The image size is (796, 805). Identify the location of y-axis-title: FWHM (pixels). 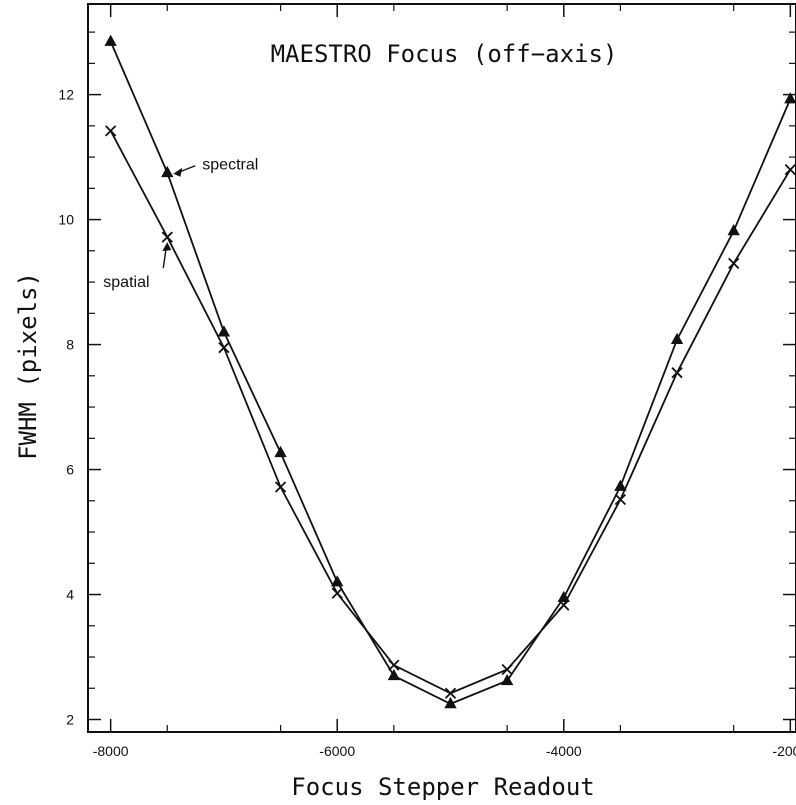
(28, 366).